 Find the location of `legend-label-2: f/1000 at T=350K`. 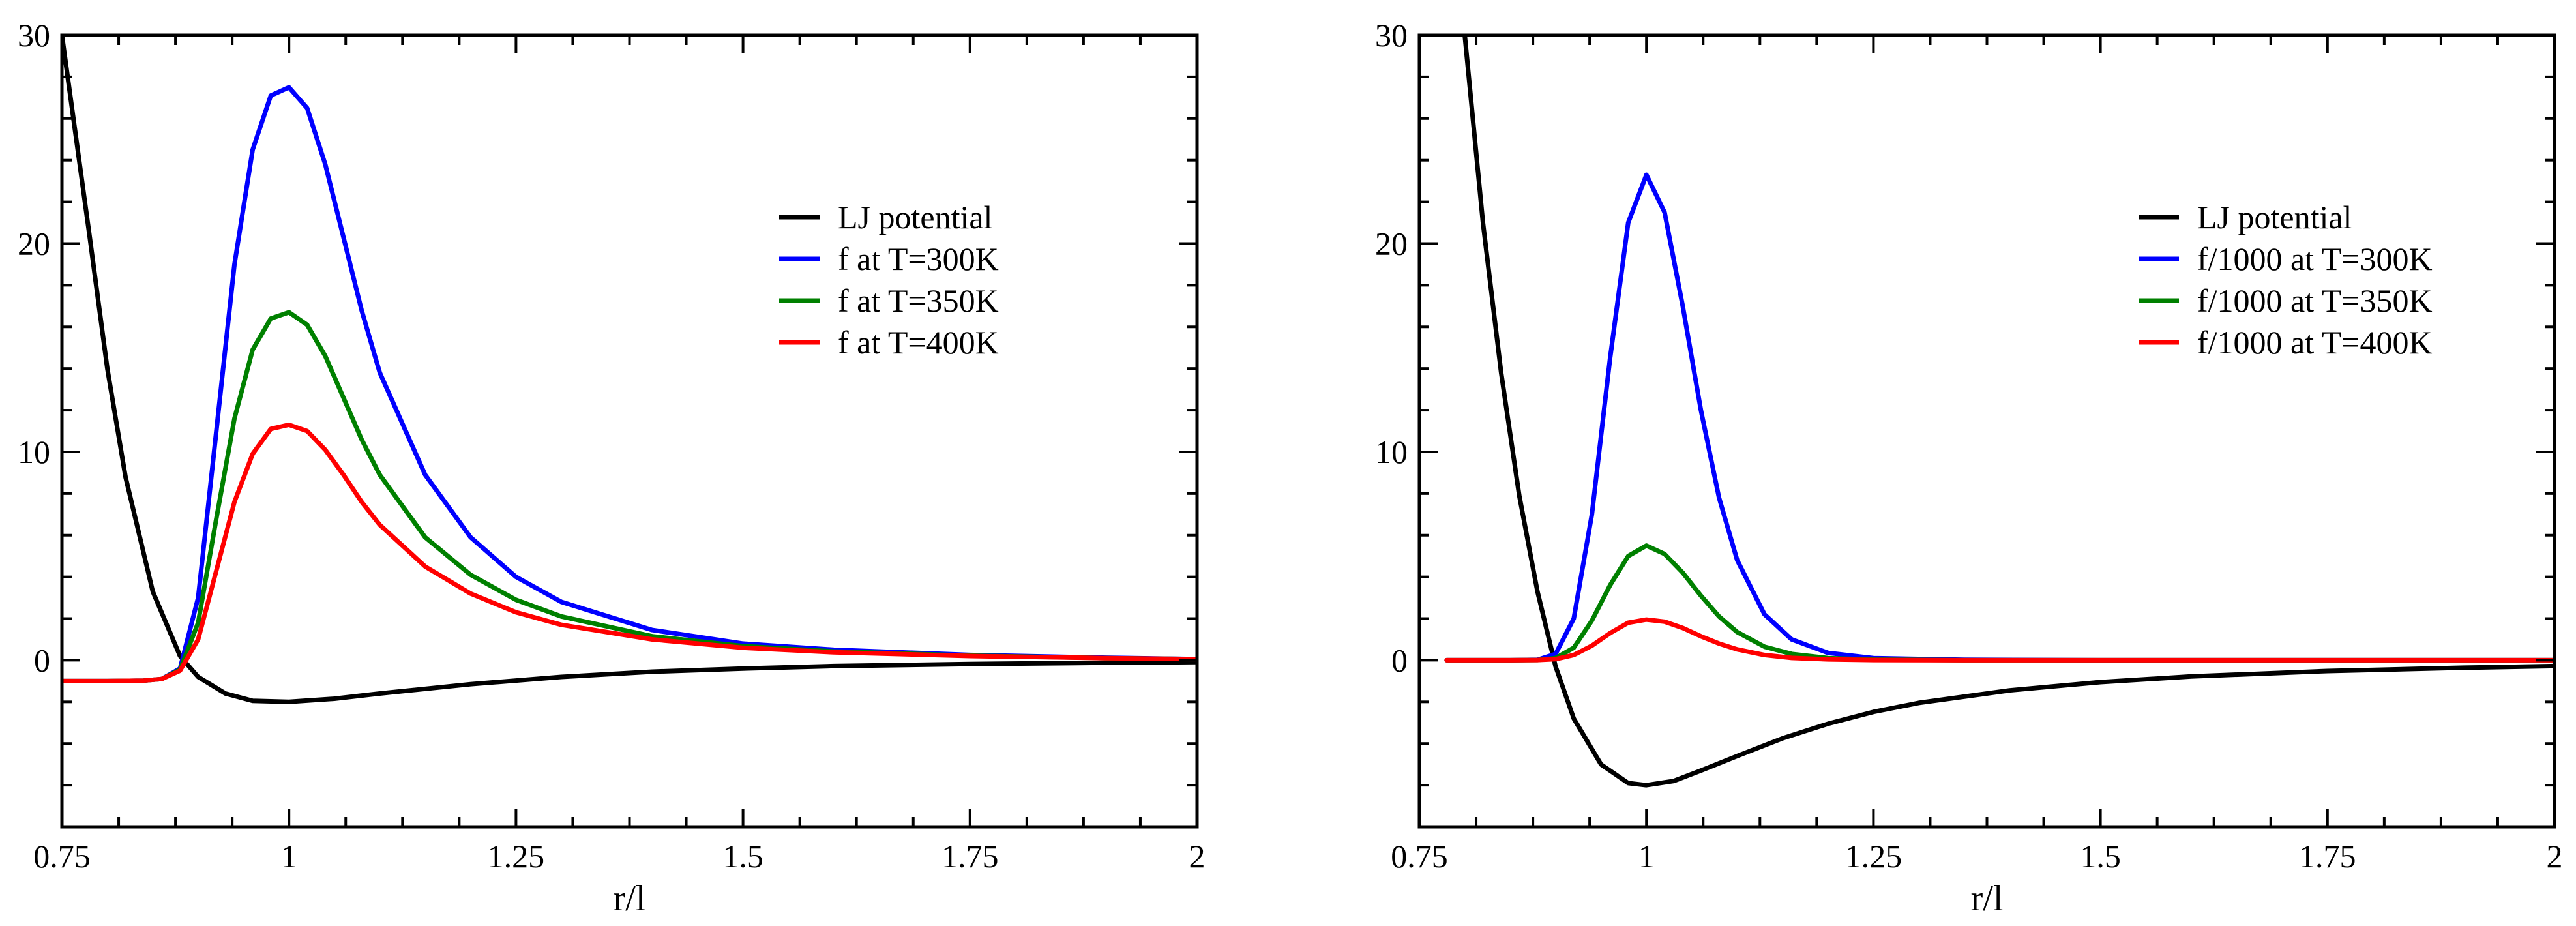

legend-label-2: f/1000 at T=350K is located at coordinates (2315, 300).